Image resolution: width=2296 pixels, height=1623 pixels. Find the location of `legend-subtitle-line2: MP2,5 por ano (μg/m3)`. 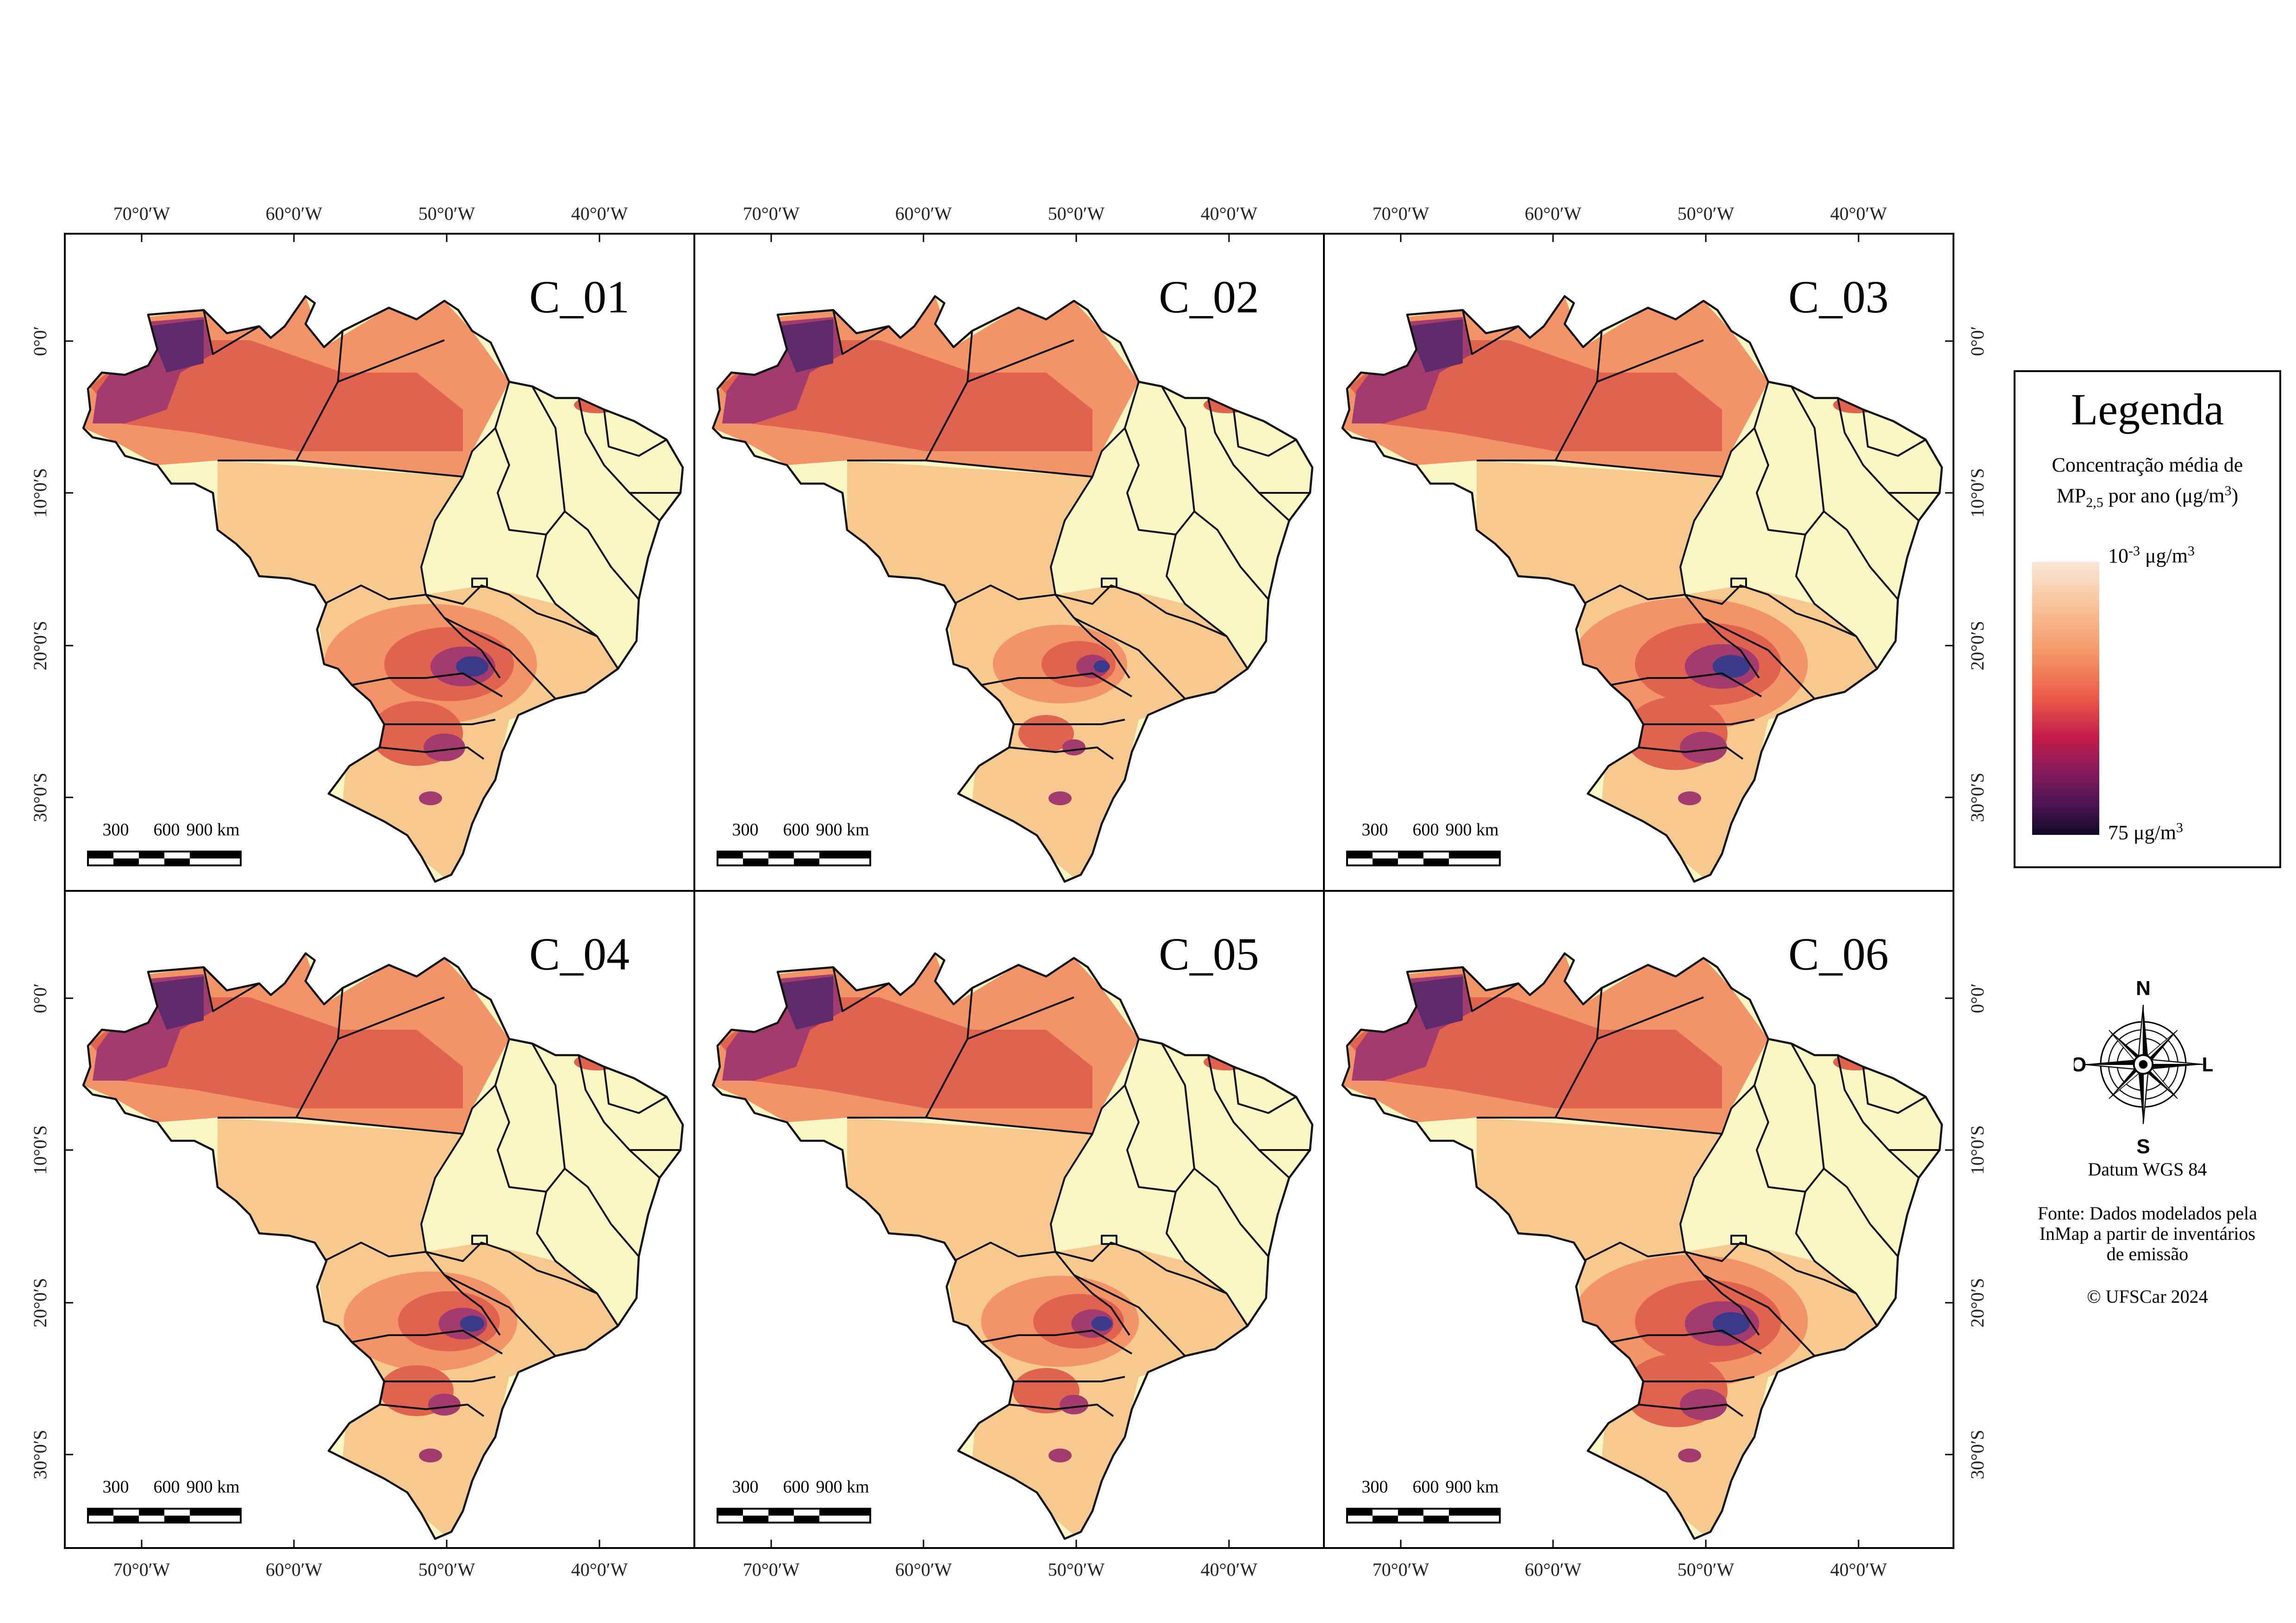

legend-subtitle-line2: MP2,5 por ano (μg/m3) is located at coordinates (2147, 496).